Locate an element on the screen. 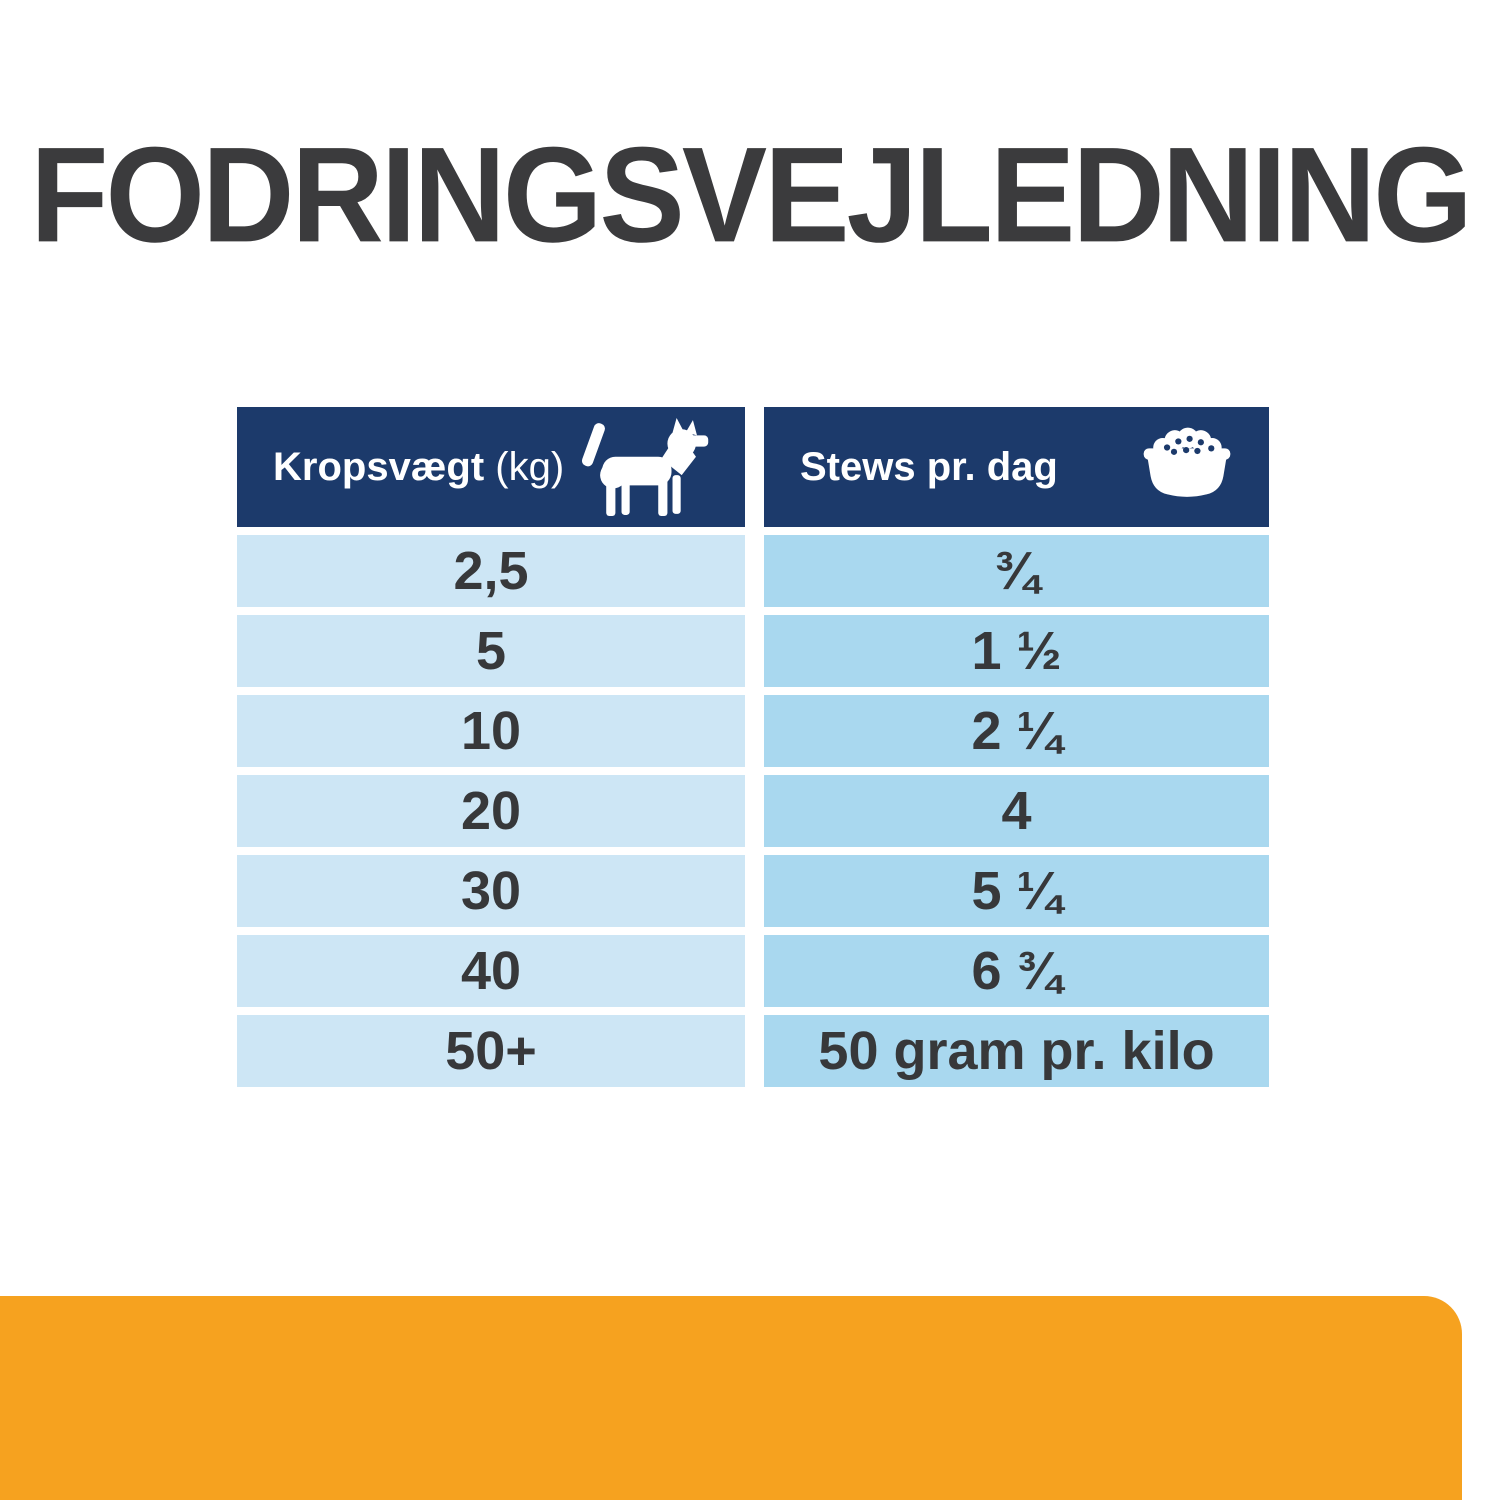 The width and height of the screenshot is (1500, 1500). amount-cell: ¾ is located at coordinates (1016, 571).